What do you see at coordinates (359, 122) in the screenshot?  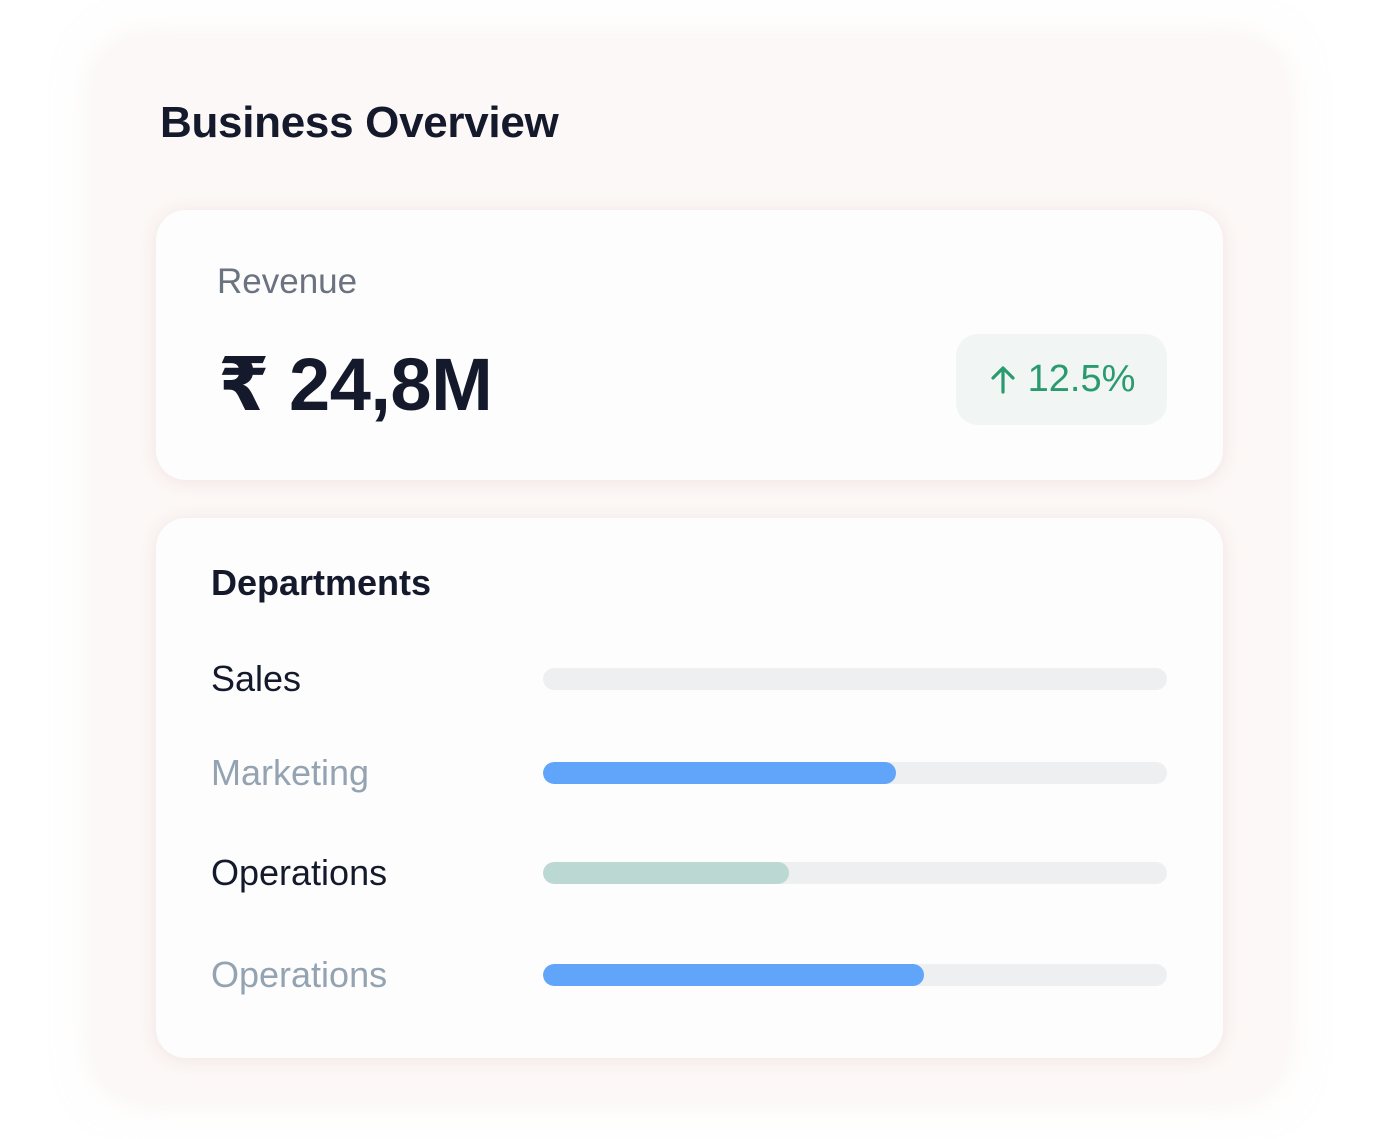 I see `page-title: Business Overview` at bounding box center [359, 122].